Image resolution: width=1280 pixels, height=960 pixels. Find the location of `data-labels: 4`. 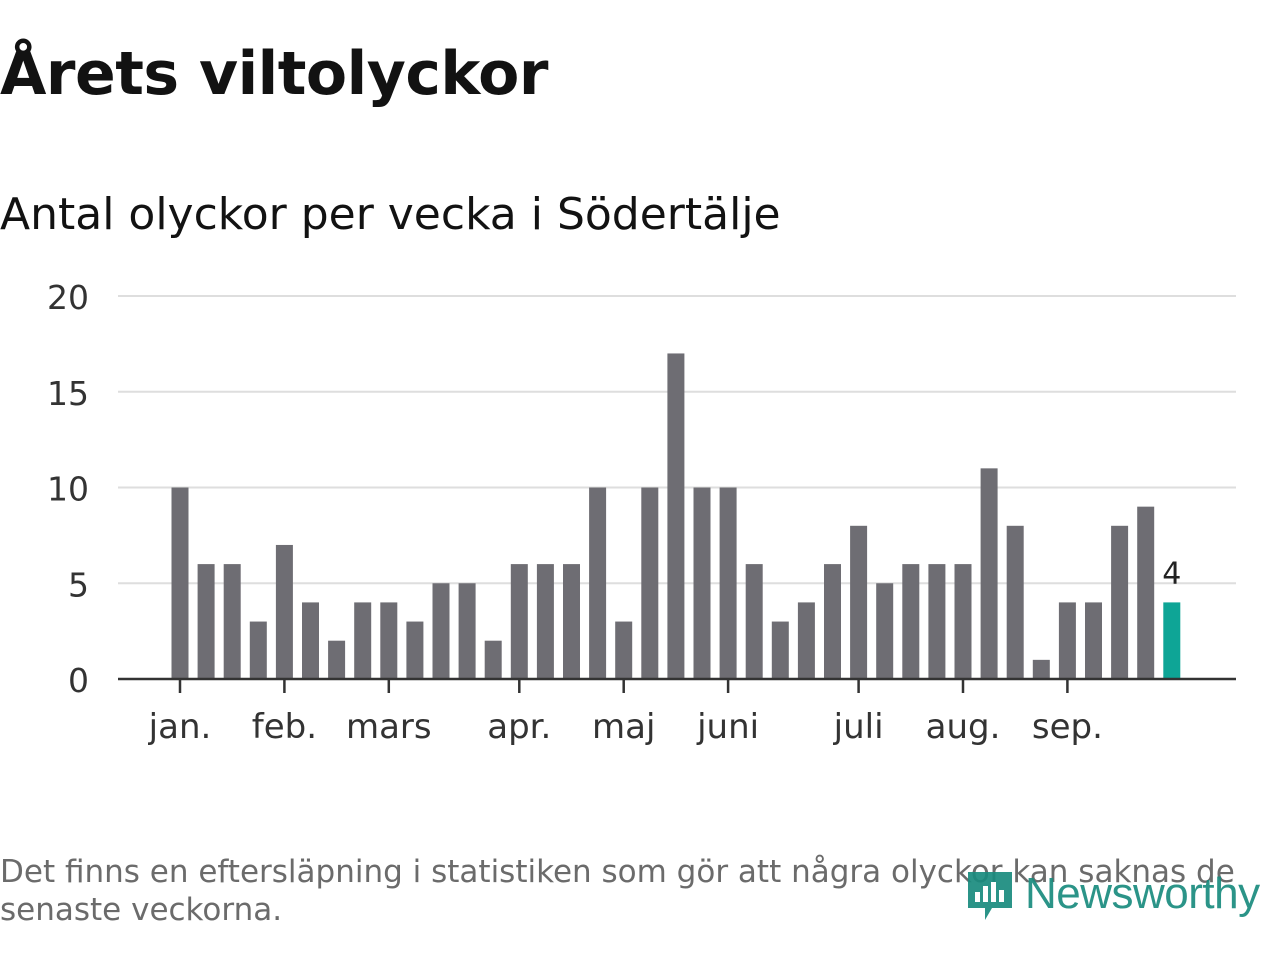

data-labels: 4 is located at coordinates (1171, 573).